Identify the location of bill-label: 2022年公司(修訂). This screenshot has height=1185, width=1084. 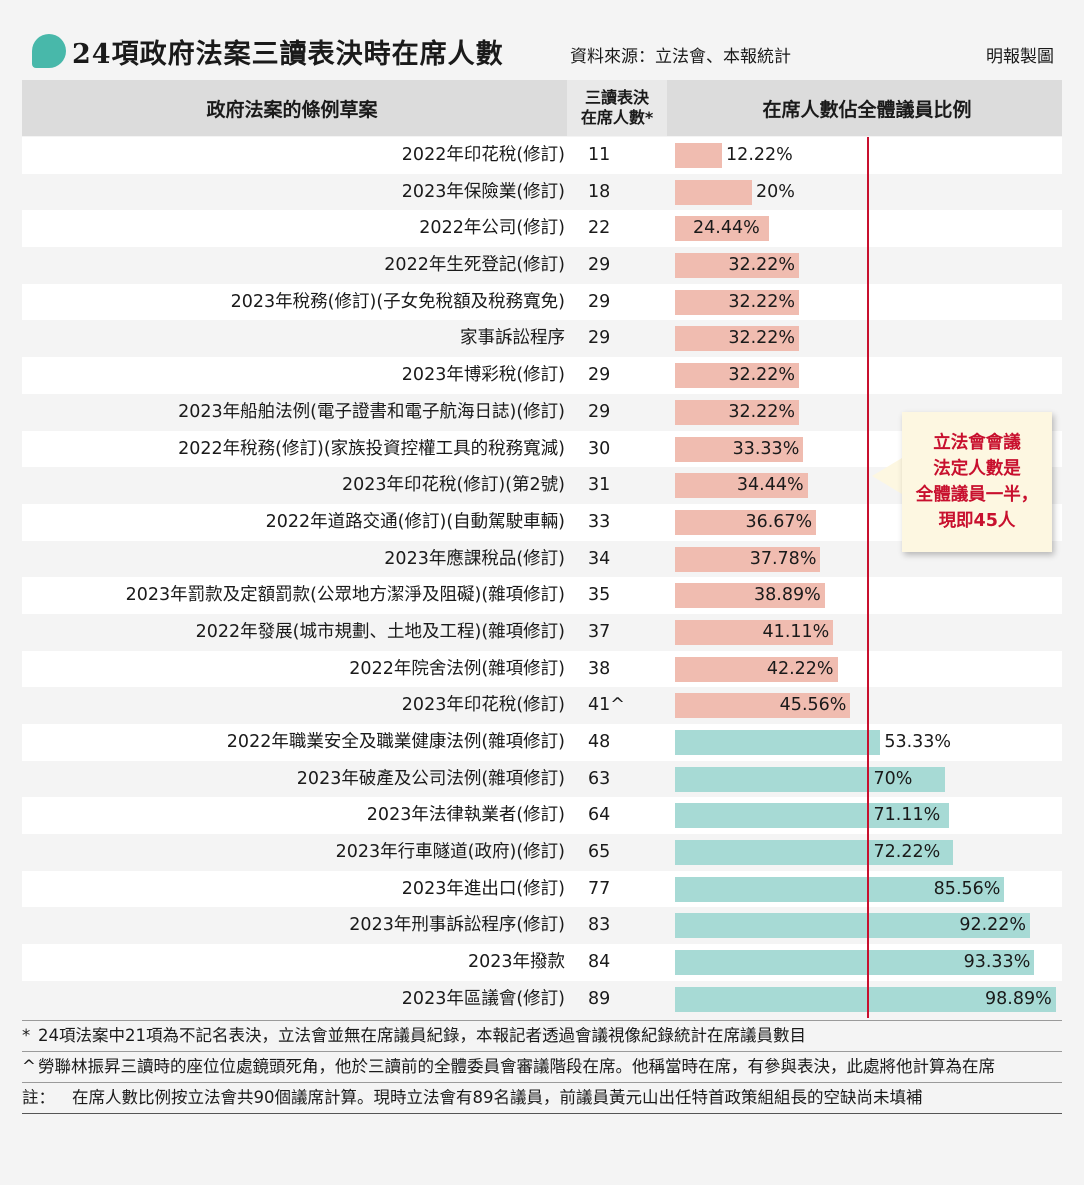
(492, 228).